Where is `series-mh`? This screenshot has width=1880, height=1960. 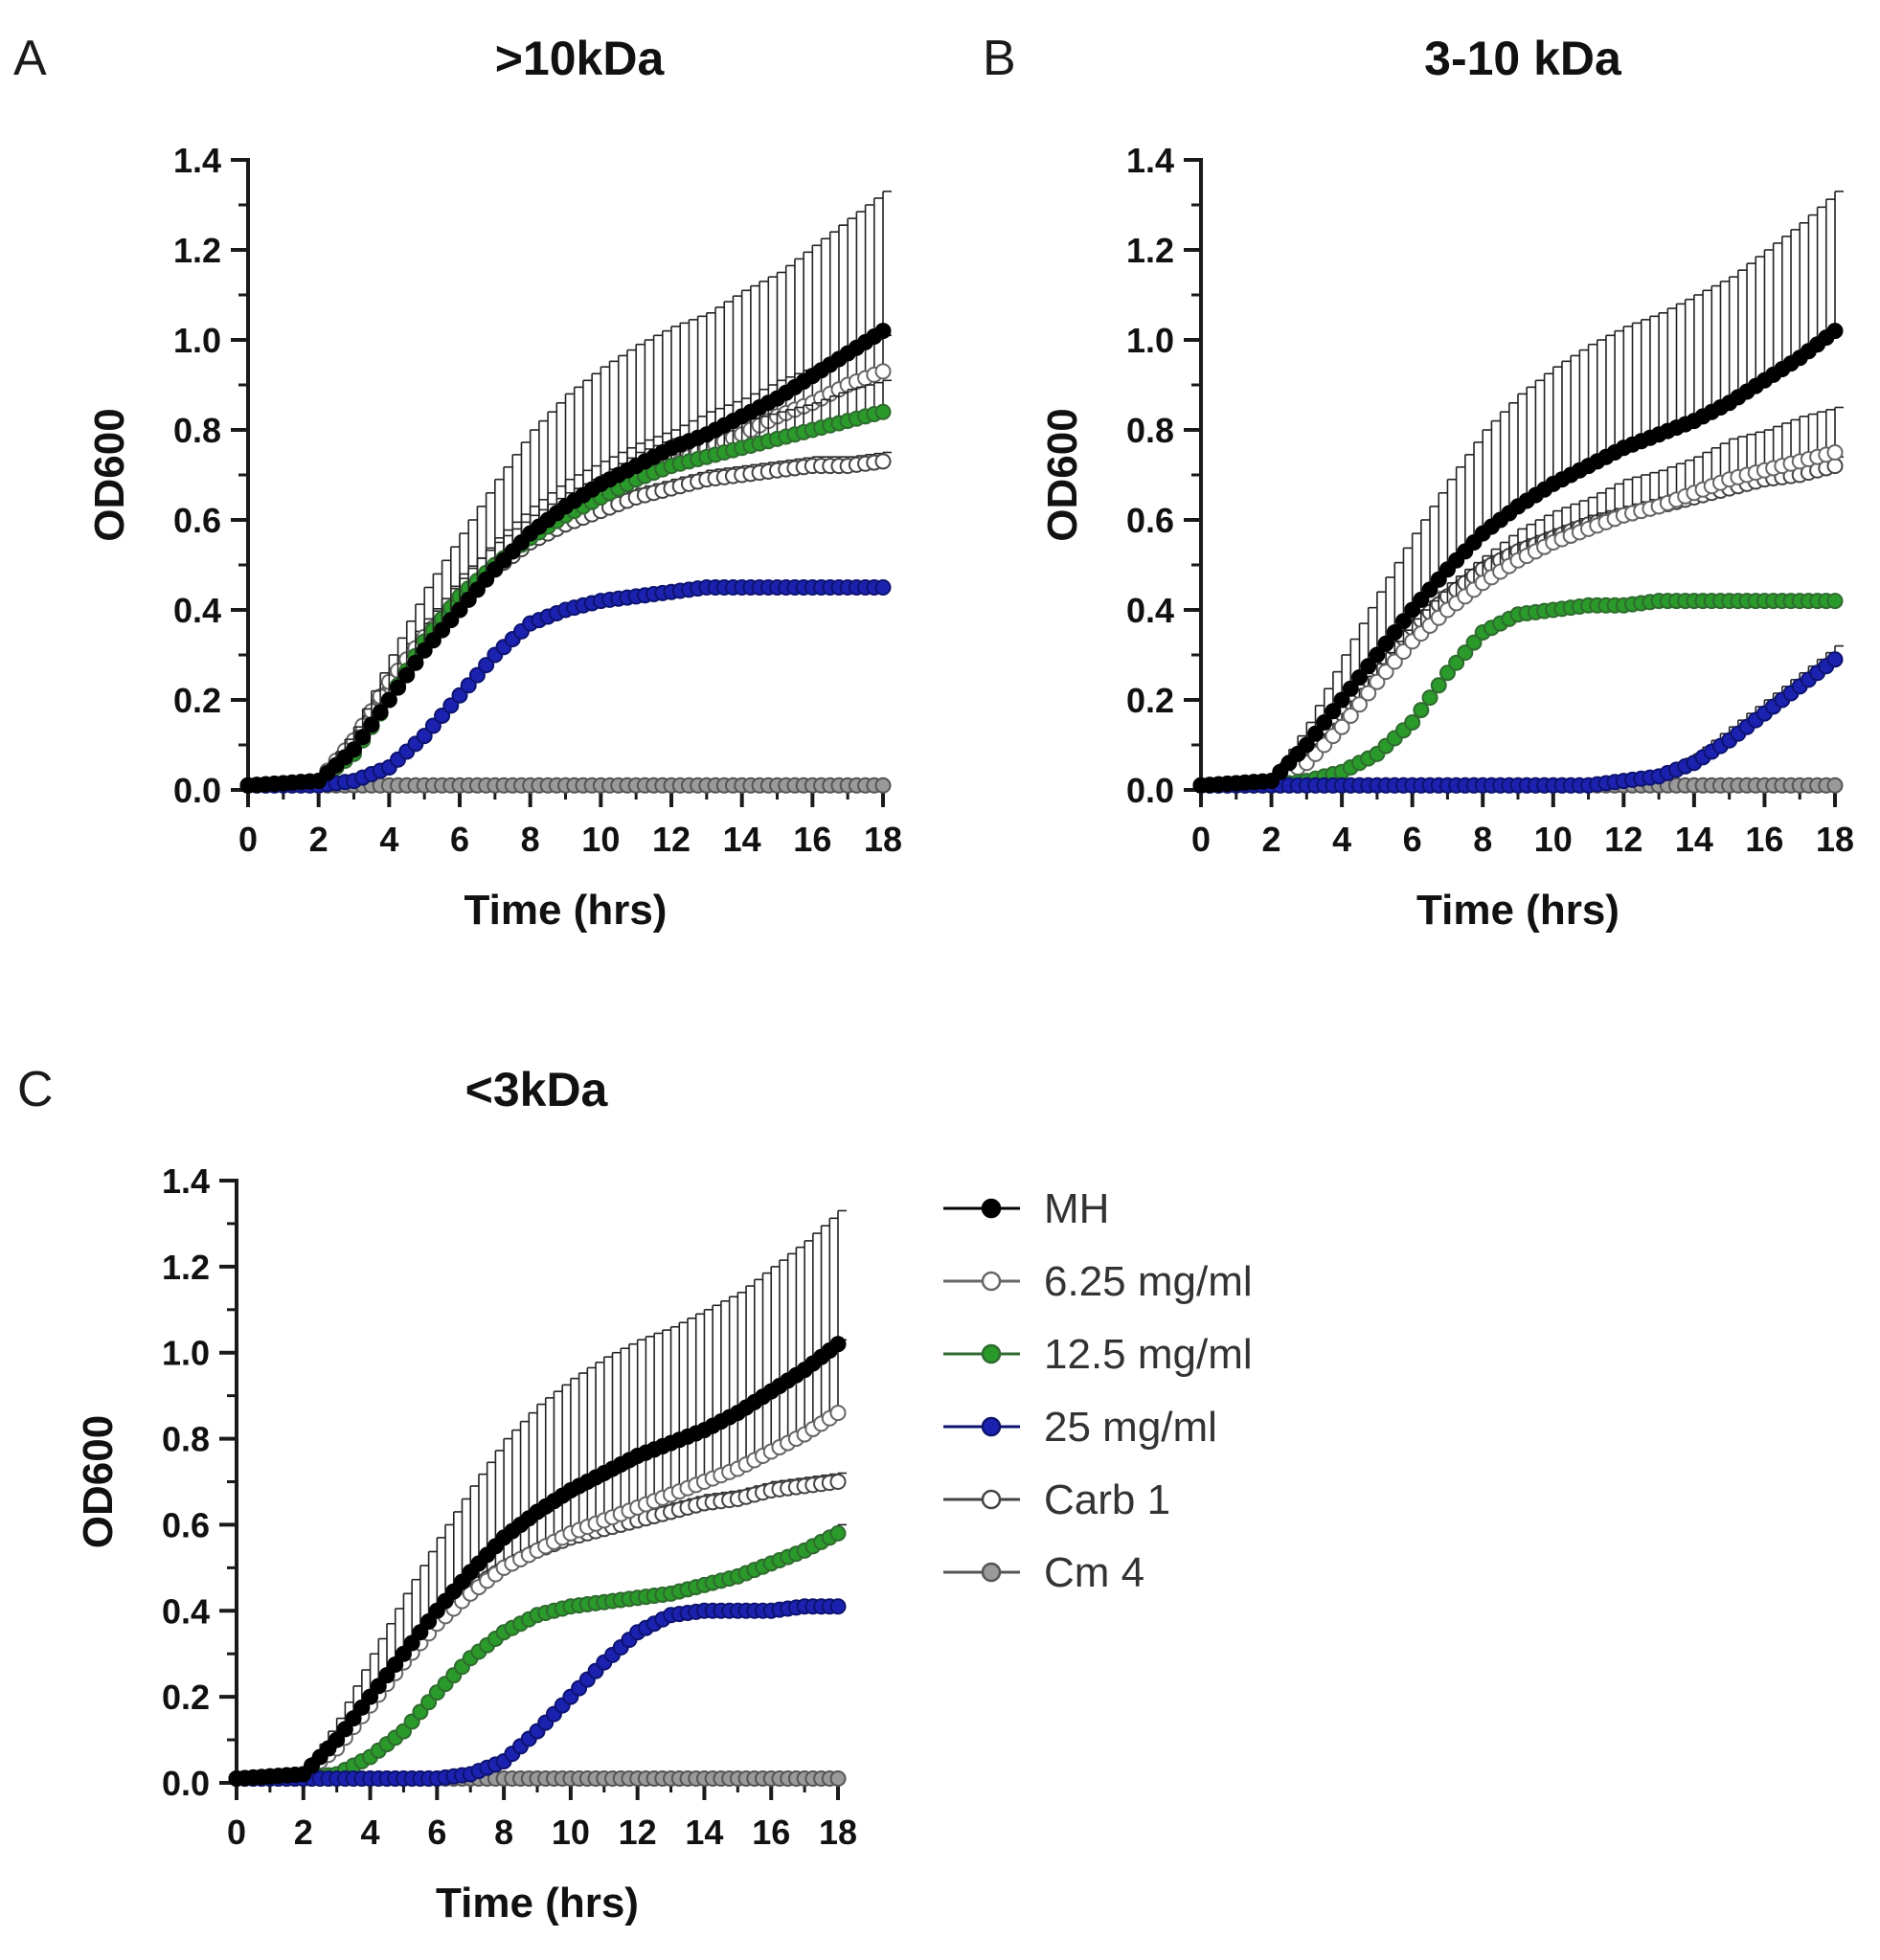
series-mh is located at coordinates (537, 1498).